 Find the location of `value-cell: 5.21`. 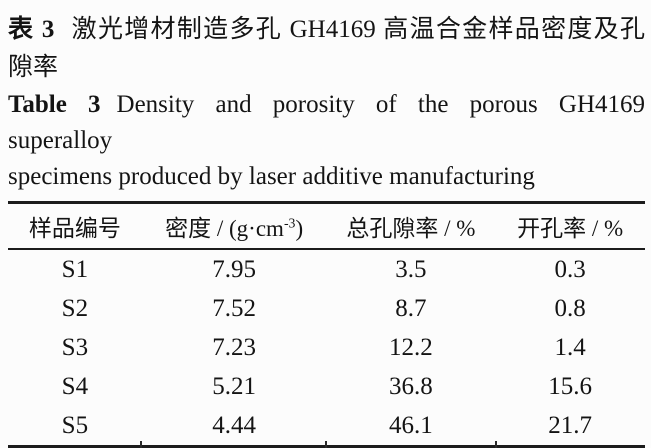

value-cell: 5.21 is located at coordinates (234, 386).